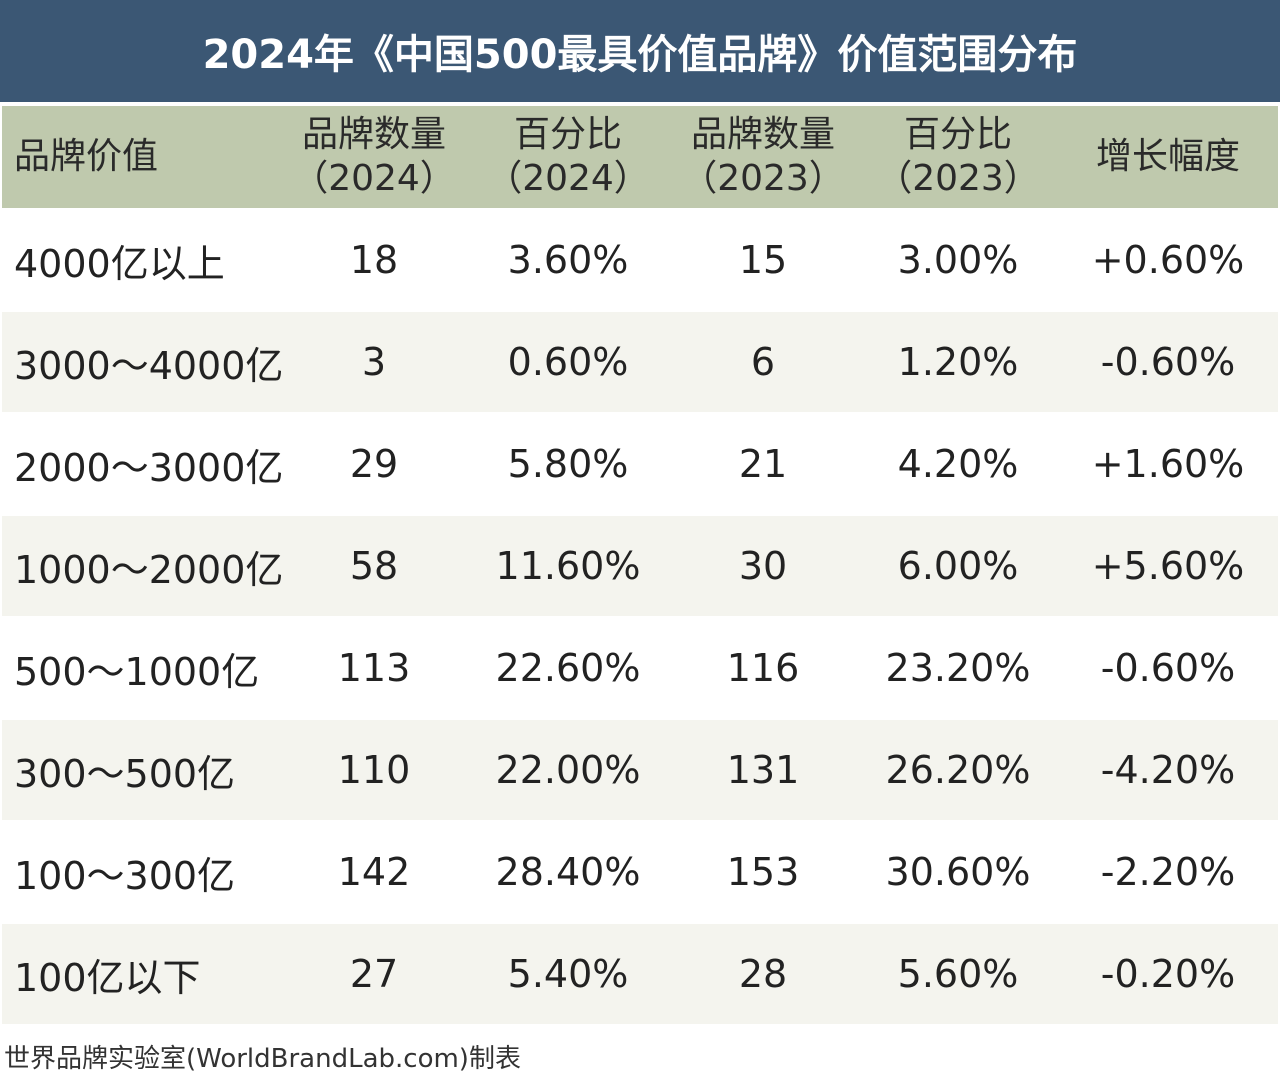 Image resolution: width=1280 pixels, height=1075 pixels. I want to click on table-cell: 30, so click(763, 566).